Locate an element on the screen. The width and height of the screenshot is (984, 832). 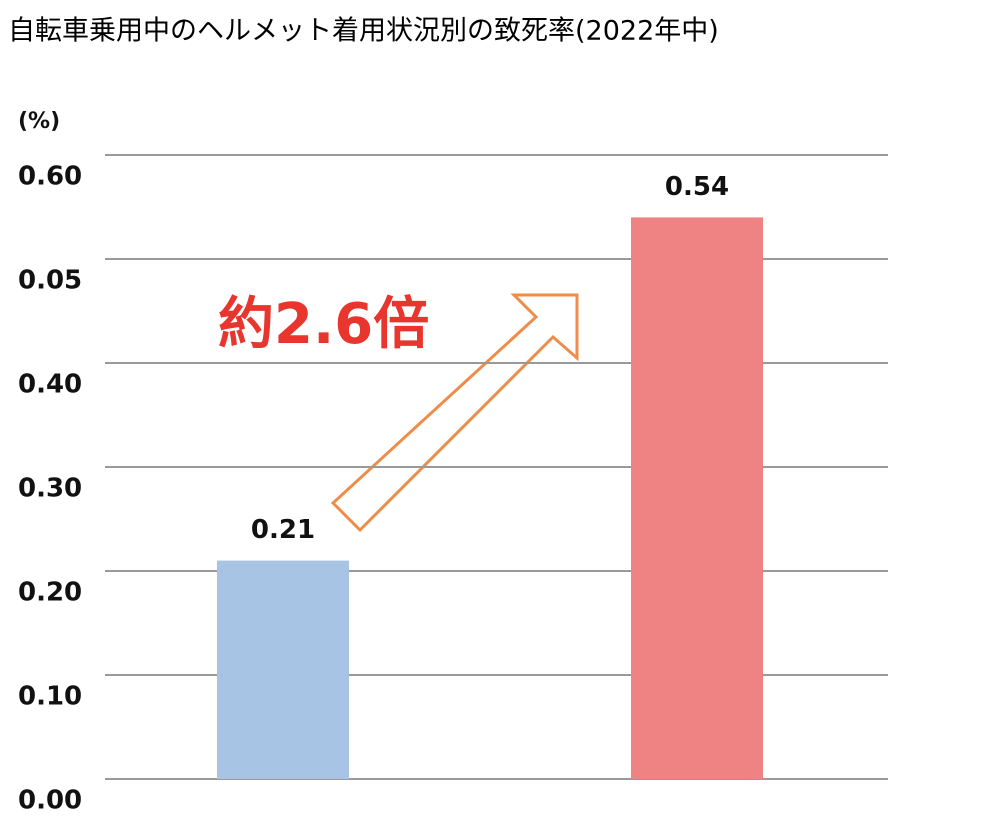
value-label: 0.21 is located at coordinates (283, 530).